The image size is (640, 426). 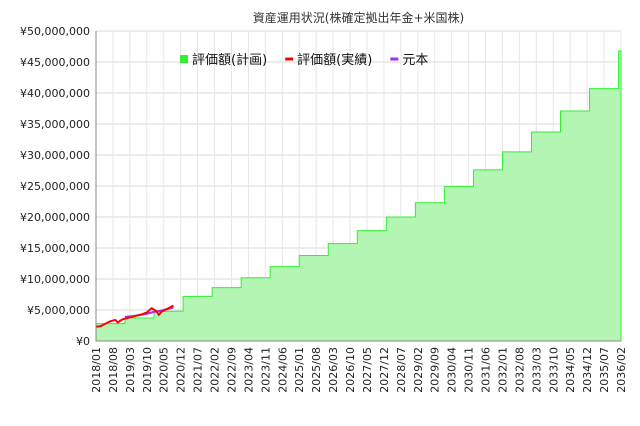 What do you see at coordinates (55, 279) in the screenshot?
I see `y-tick-label: ¥10,000,000` at bounding box center [55, 279].